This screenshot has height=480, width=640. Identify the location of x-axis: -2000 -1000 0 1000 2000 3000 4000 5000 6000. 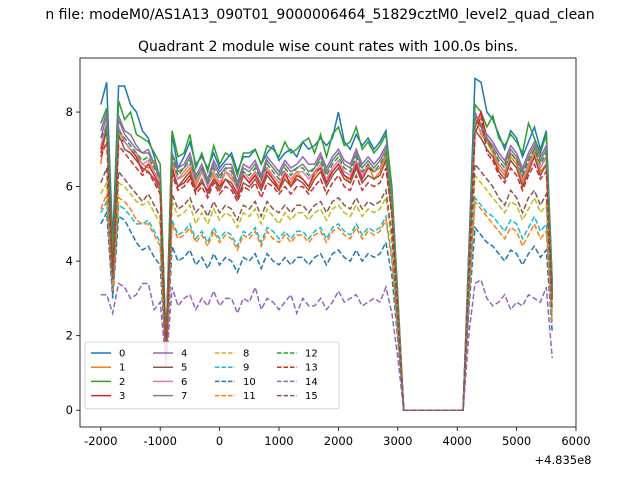
(337, 437).